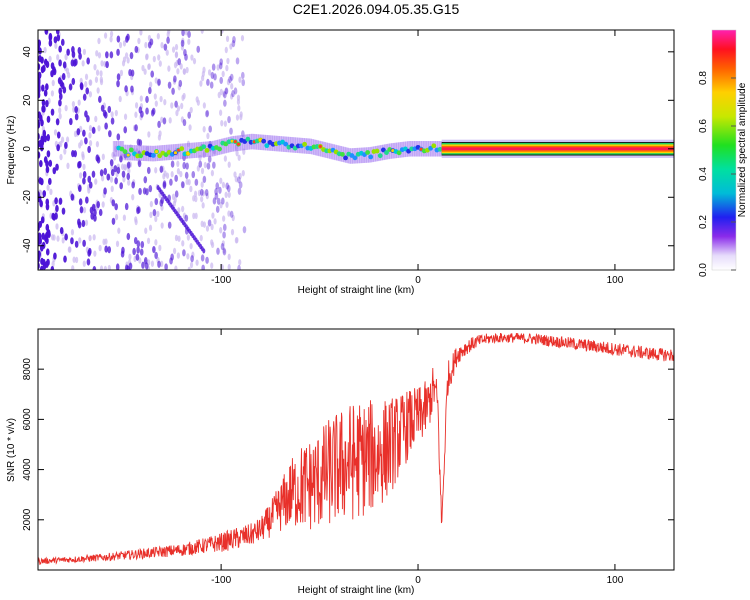 Image resolution: width=750 pixels, height=600 pixels. I want to click on spectrogram-ytick-label: -40, so click(27, 245).